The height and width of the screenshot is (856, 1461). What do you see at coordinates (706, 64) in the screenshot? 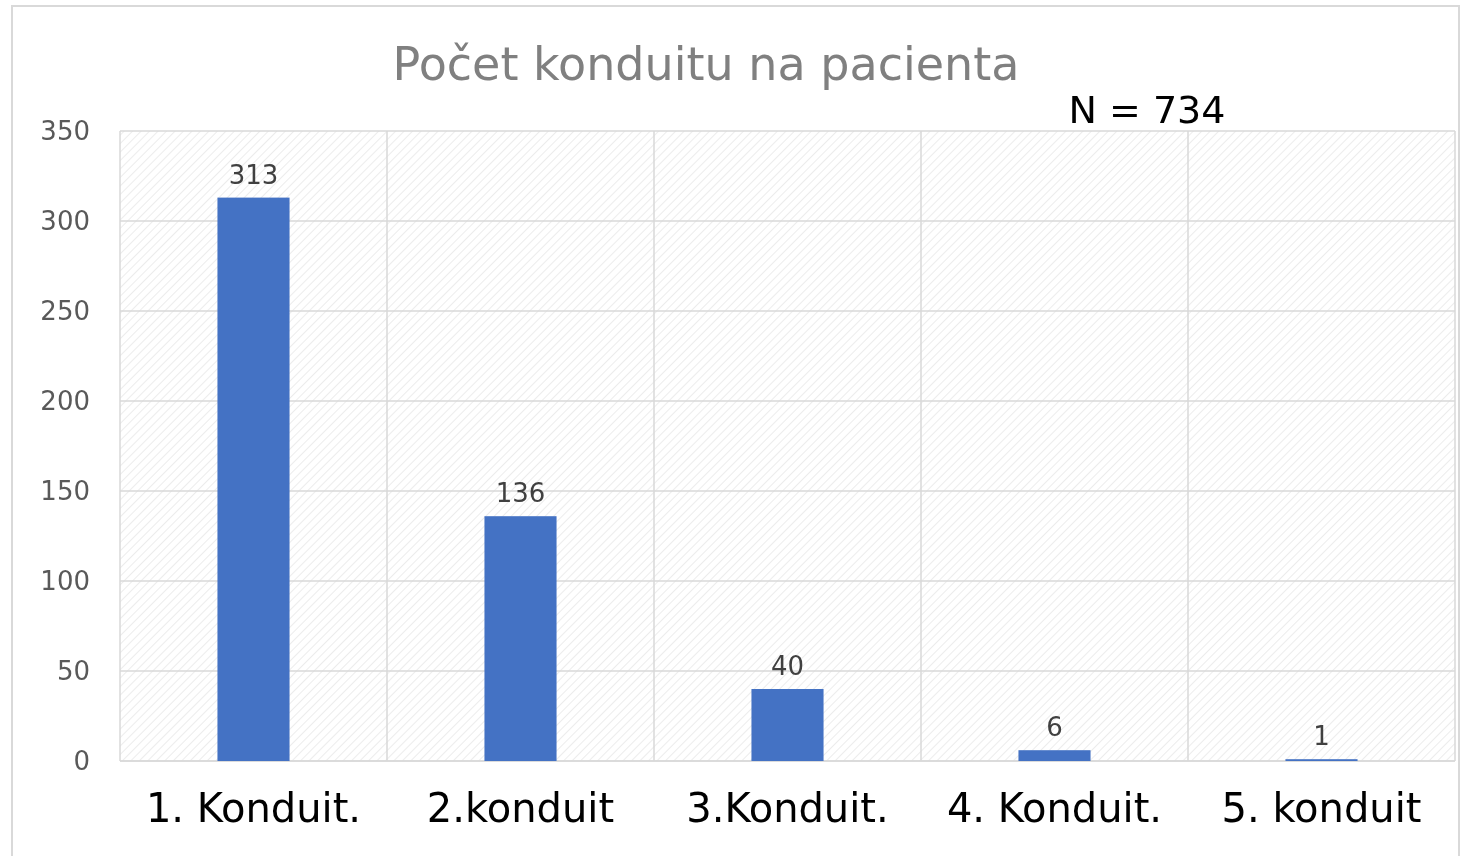
I see `chart-title: Počet konduitu na pacienta` at bounding box center [706, 64].